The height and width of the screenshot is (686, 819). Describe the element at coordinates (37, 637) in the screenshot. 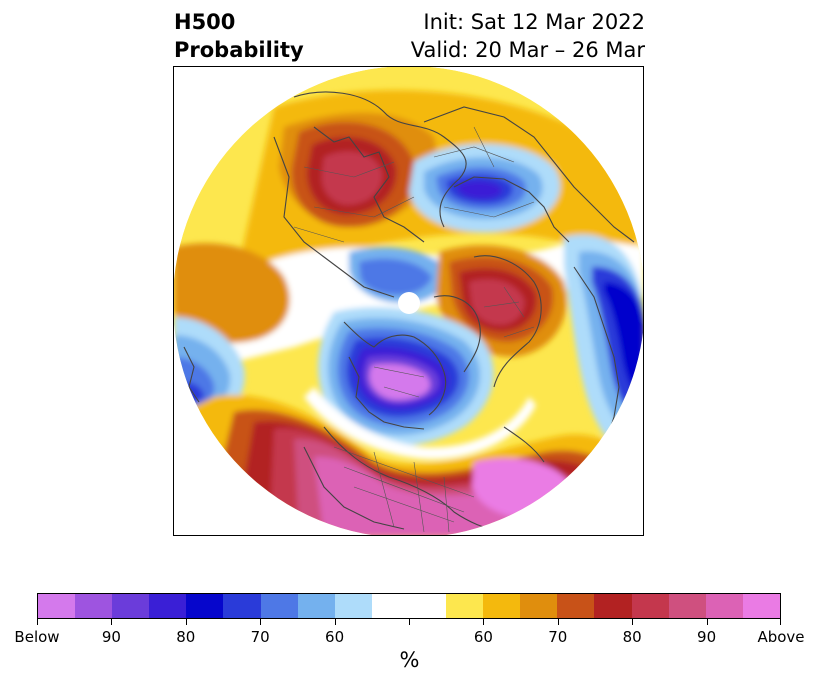

I see `colorbar-tick-label: Below` at that location.